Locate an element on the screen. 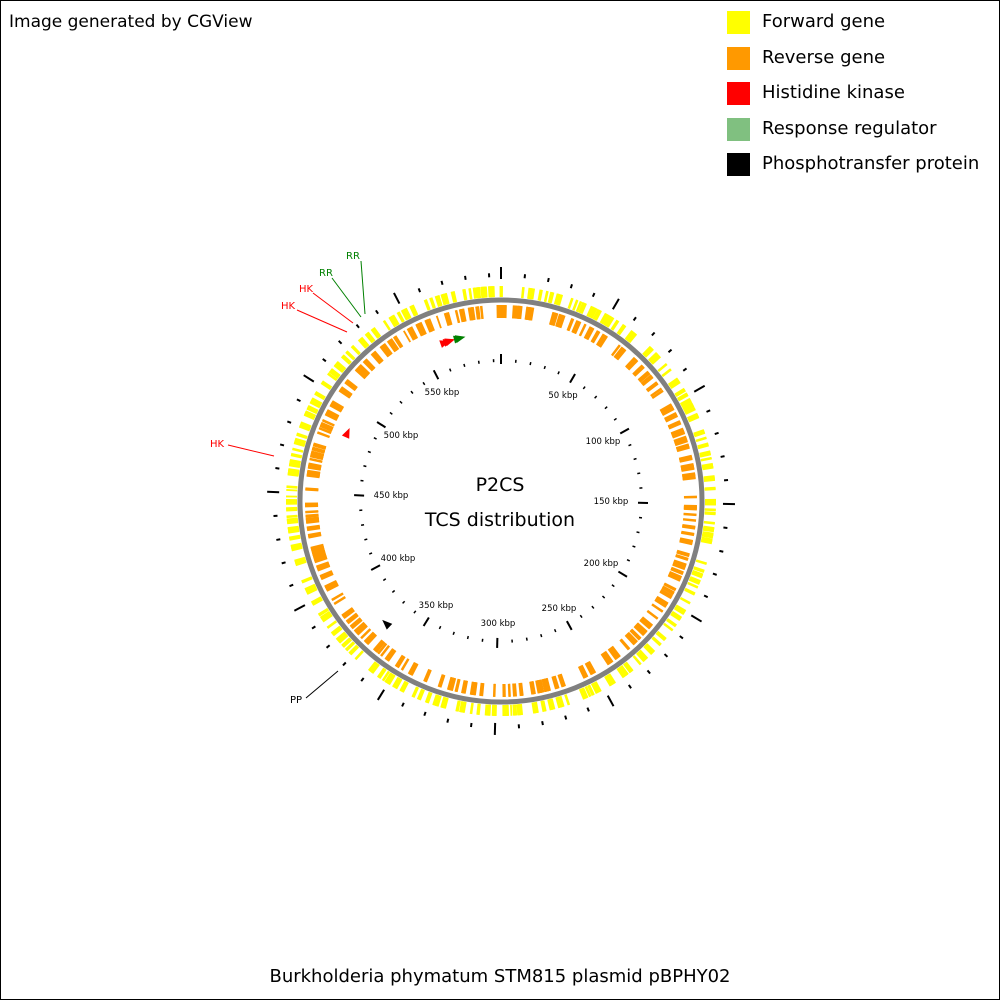  tcs-marker is located at coordinates (460, 339).